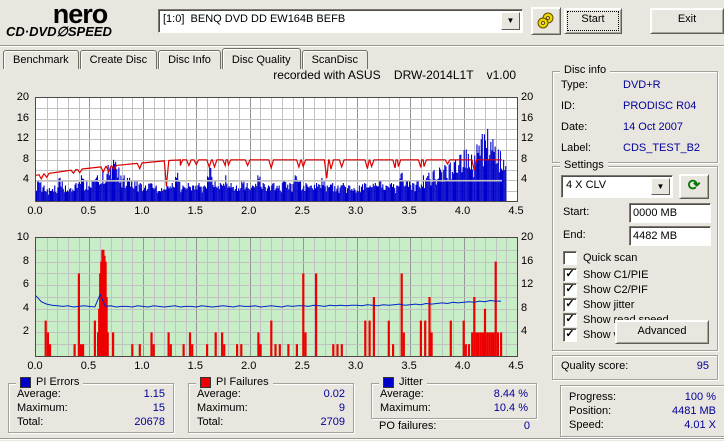 Image resolution: width=724 pixels, height=441 pixels. Describe the element at coordinates (568, 106) in the screenshot. I see `disc-id-label: ID:` at that location.